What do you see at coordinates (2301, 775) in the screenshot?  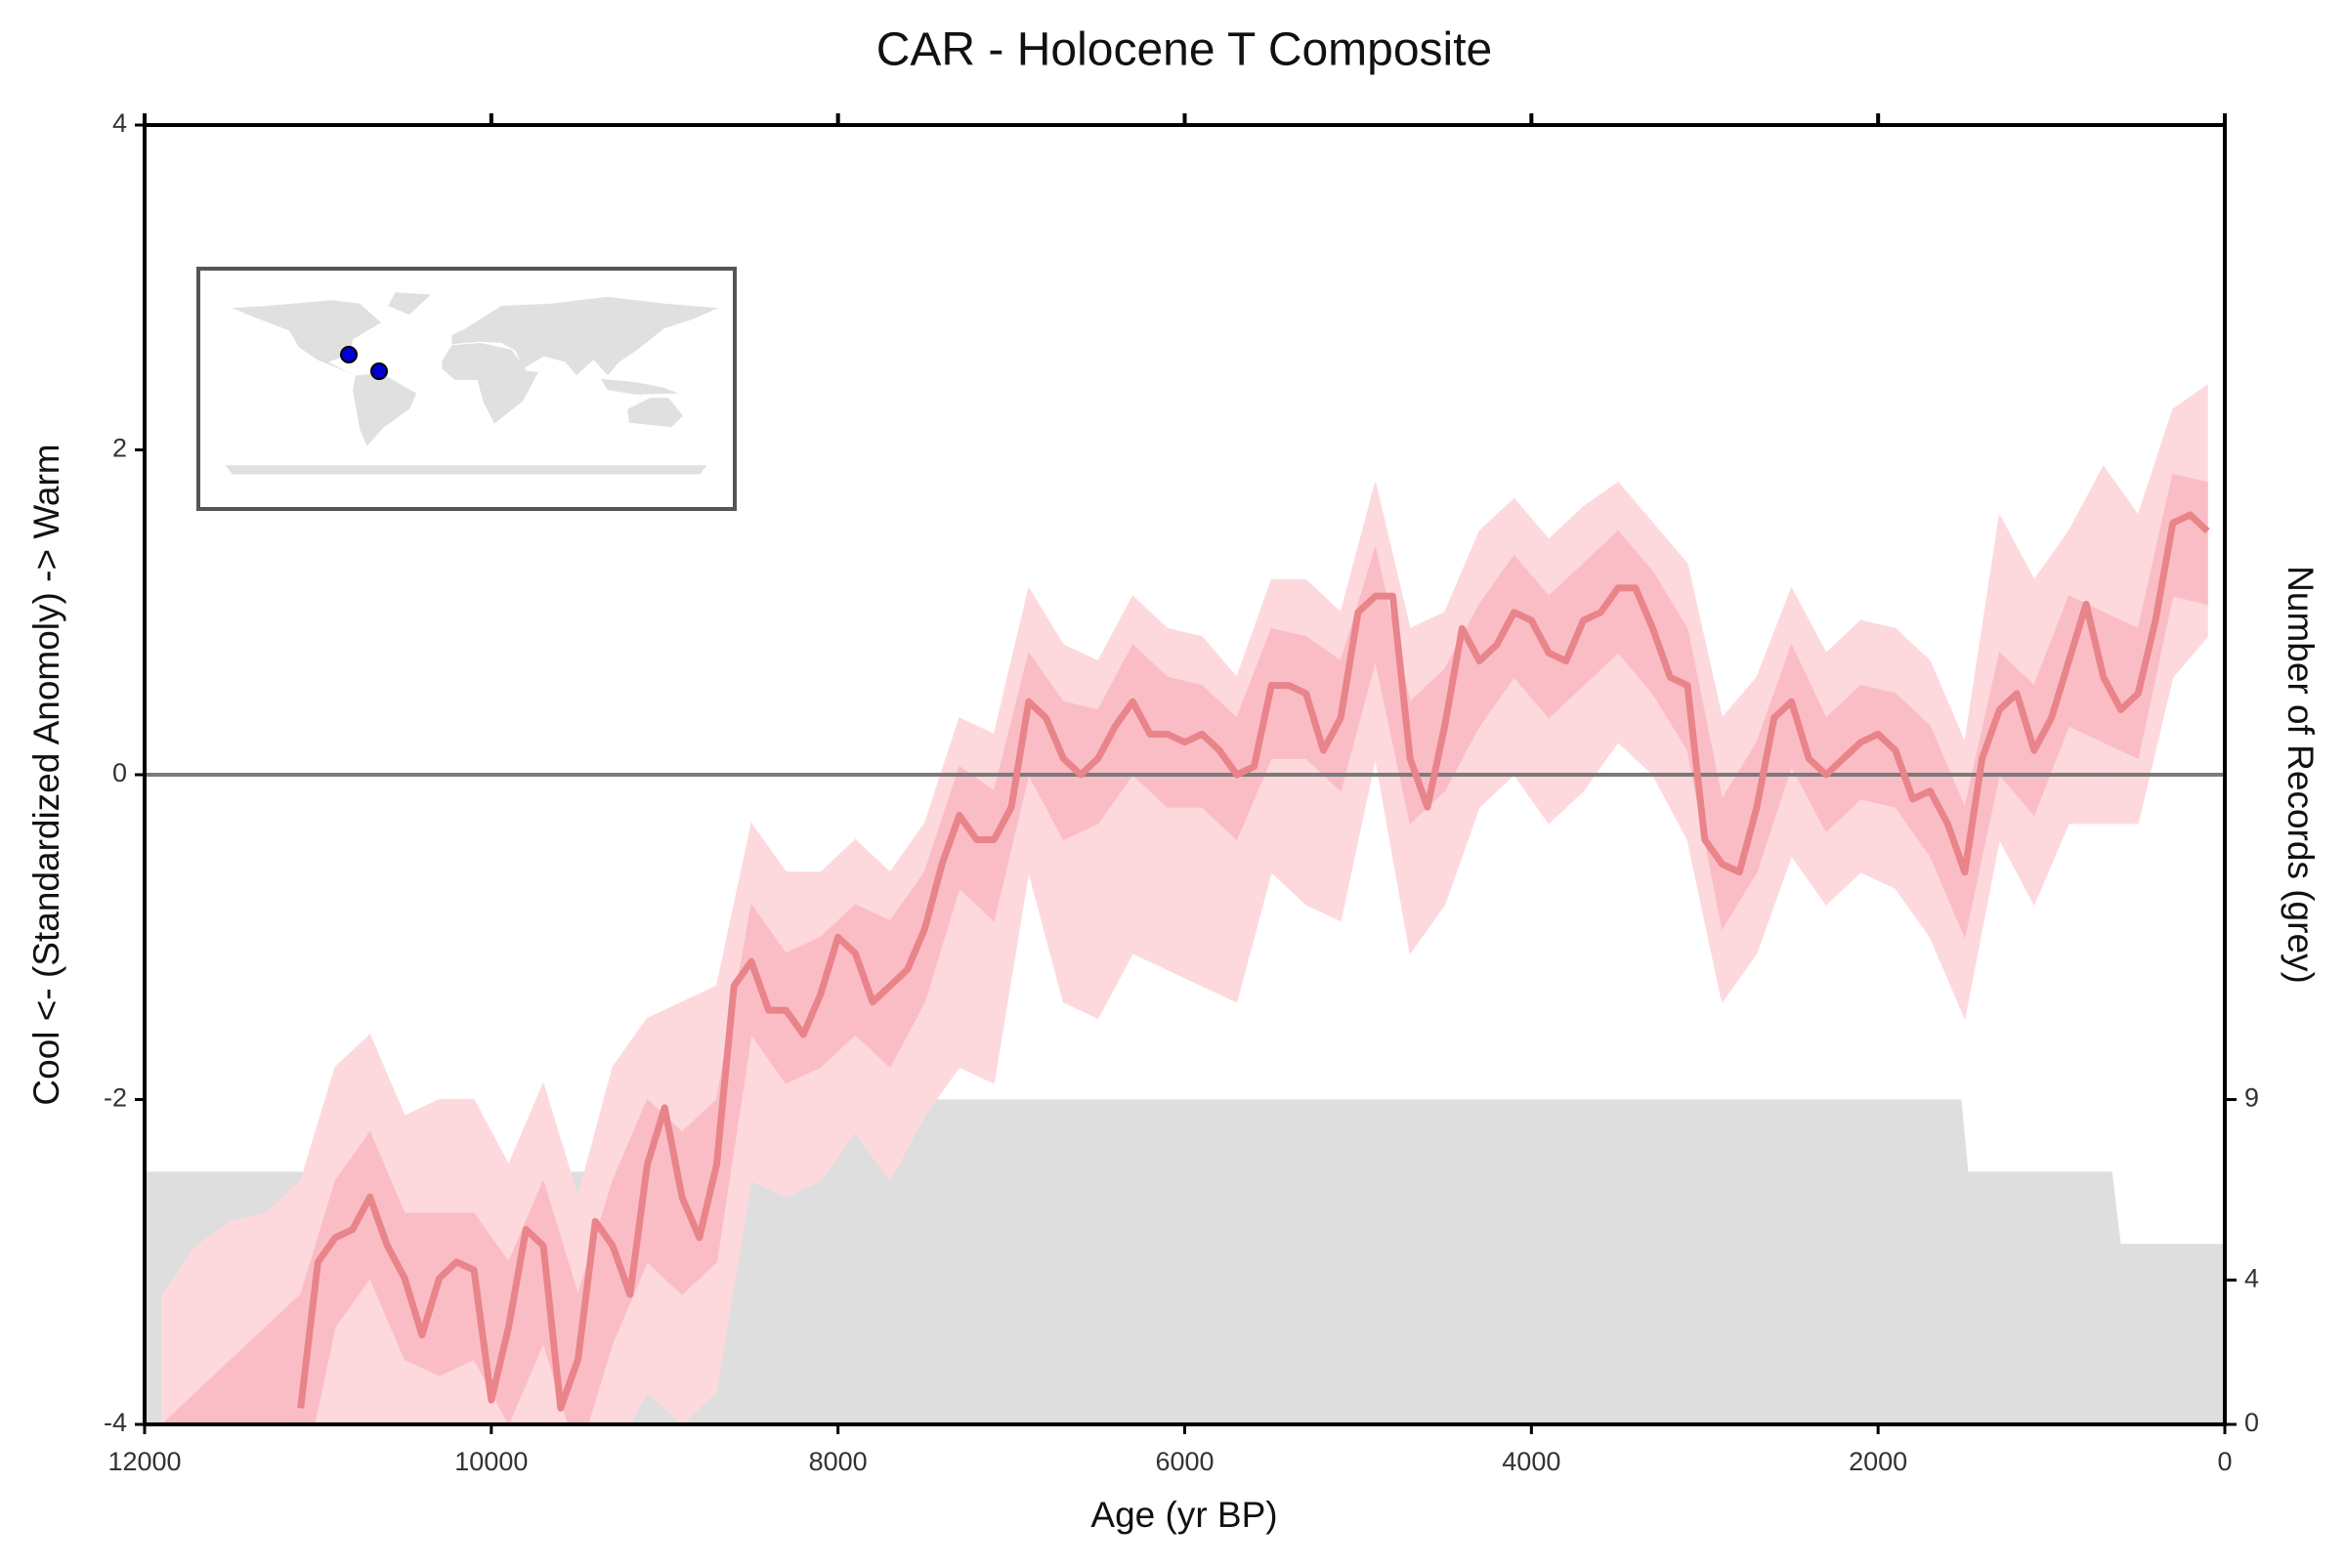 I see `y2-axis-title: Number of Records (grey)` at bounding box center [2301, 775].